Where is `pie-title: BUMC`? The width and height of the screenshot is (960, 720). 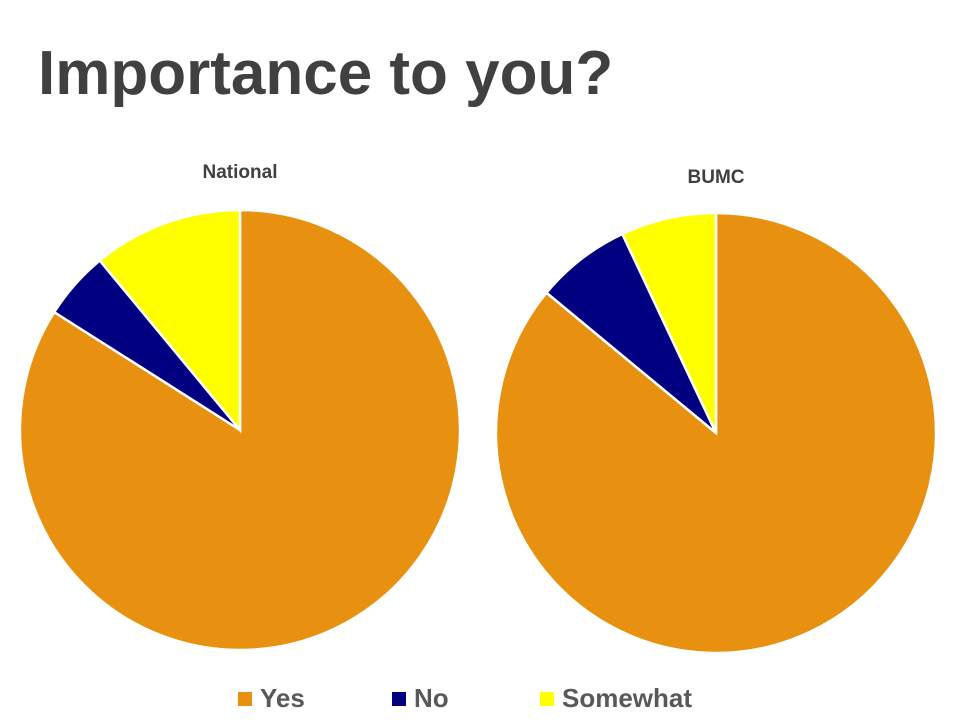
pie-title: BUMC is located at coordinates (716, 177).